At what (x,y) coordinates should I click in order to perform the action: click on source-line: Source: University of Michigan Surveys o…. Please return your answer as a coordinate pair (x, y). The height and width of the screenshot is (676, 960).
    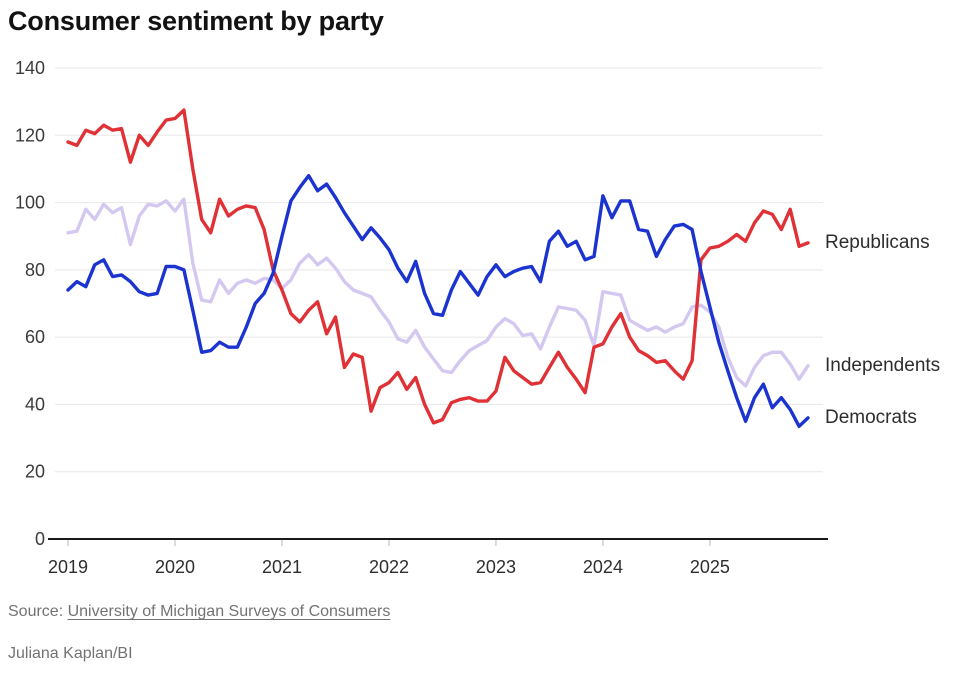
    Looking at the image, I should click on (199, 612).